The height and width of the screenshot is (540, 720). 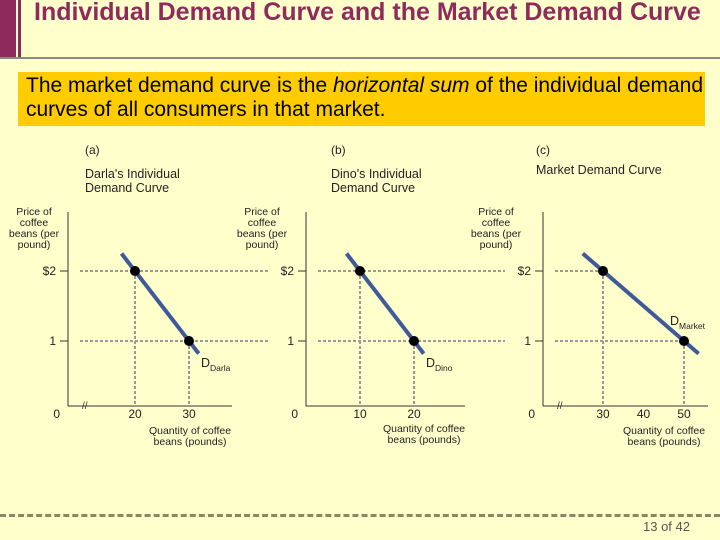 I want to click on panel-title-line: Darla's Individual, so click(x=132, y=174).